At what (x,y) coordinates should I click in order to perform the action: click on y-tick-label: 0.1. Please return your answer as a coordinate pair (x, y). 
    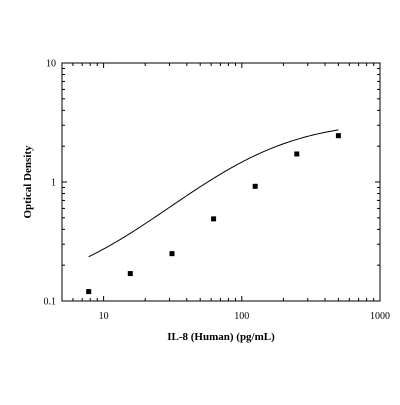
    Looking at the image, I should click on (50, 302).